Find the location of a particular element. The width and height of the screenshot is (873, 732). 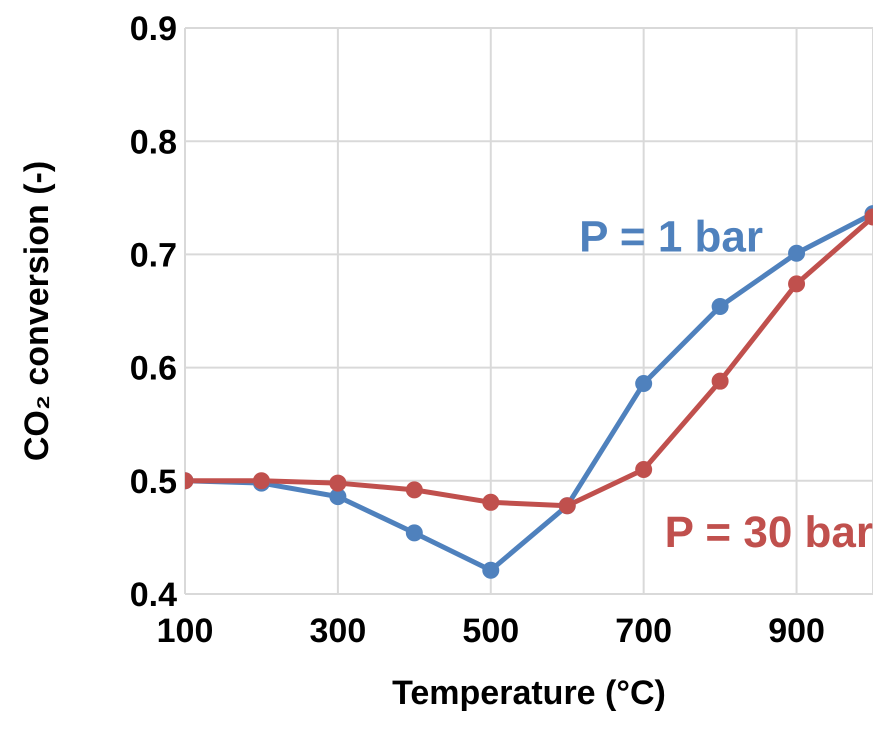

y-axis-title: CO₂ conversion (-) is located at coordinates (37, 311).